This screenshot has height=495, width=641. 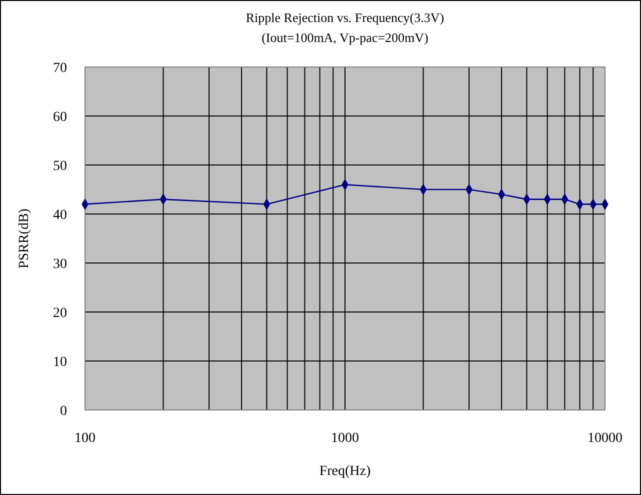 What do you see at coordinates (605, 438) in the screenshot?
I see `x-tick-label: 10000` at bounding box center [605, 438].